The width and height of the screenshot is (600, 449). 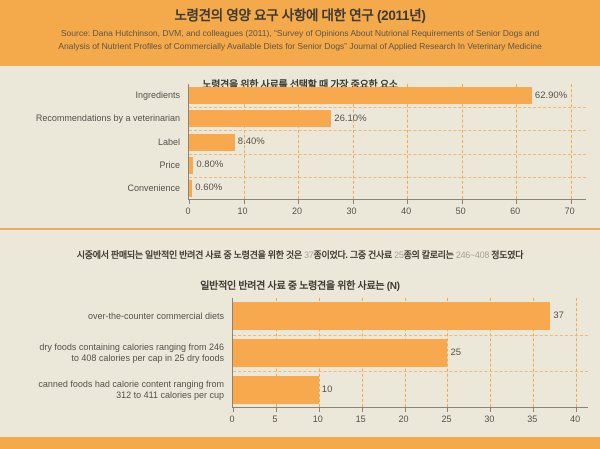 What do you see at coordinates (399, 255) in the screenshot?
I see `summary-number-2: 25` at bounding box center [399, 255].